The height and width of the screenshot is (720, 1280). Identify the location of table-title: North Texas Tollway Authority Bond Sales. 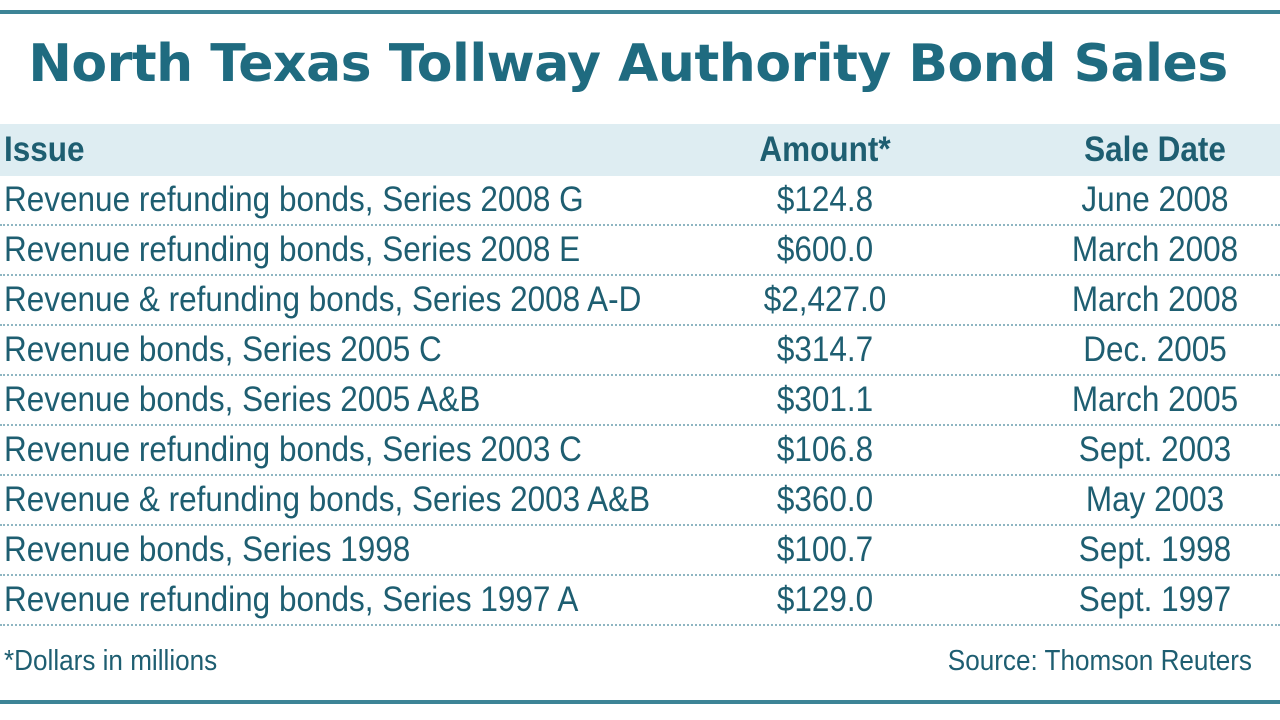
(628, 64).